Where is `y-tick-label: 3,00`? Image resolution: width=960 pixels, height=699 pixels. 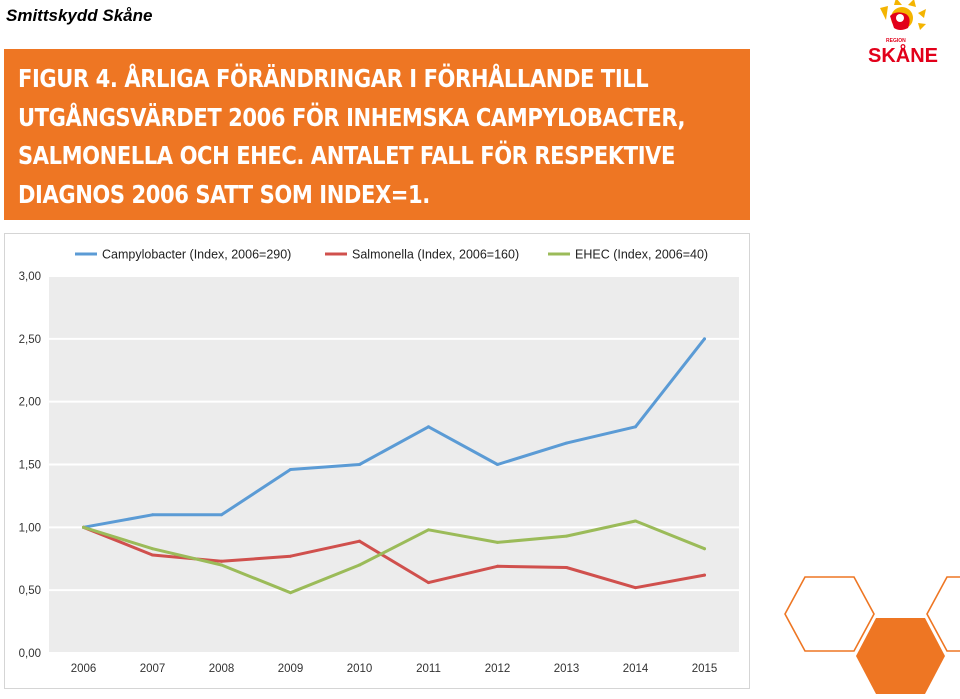
y-tick-label: 3,00 is located at coordinates (30, 277).